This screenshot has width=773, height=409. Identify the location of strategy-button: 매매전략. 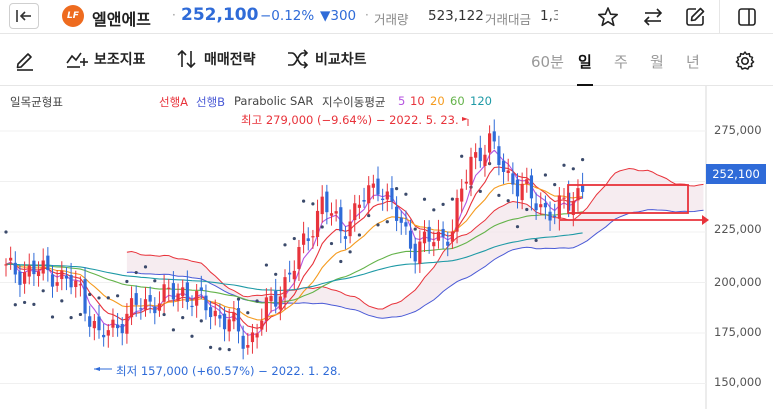
(216, 59).